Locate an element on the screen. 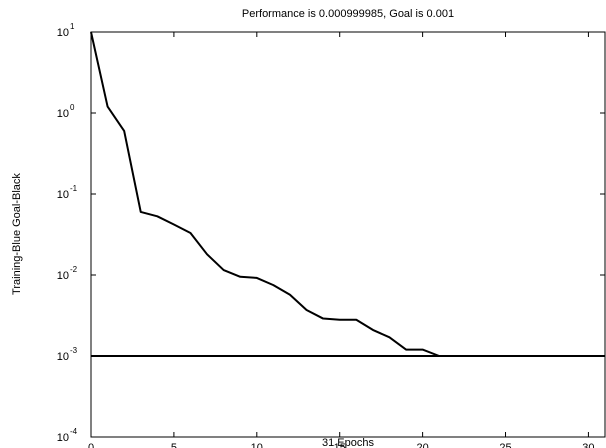  x-tick-label: 20 is located at coordinates (422, 445).